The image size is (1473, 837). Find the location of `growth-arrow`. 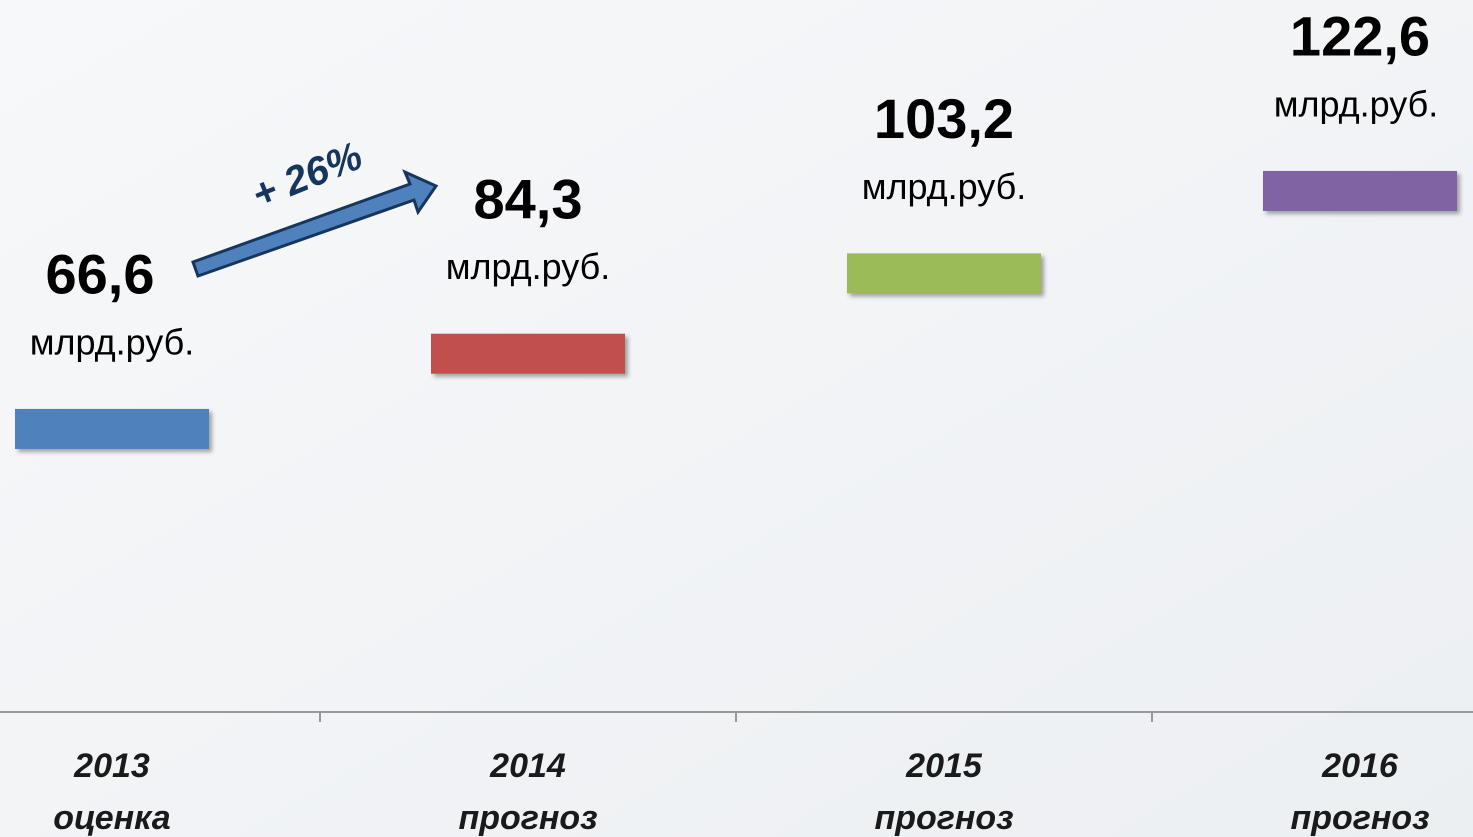

growth-arrow is located at coordinates (315, 223).